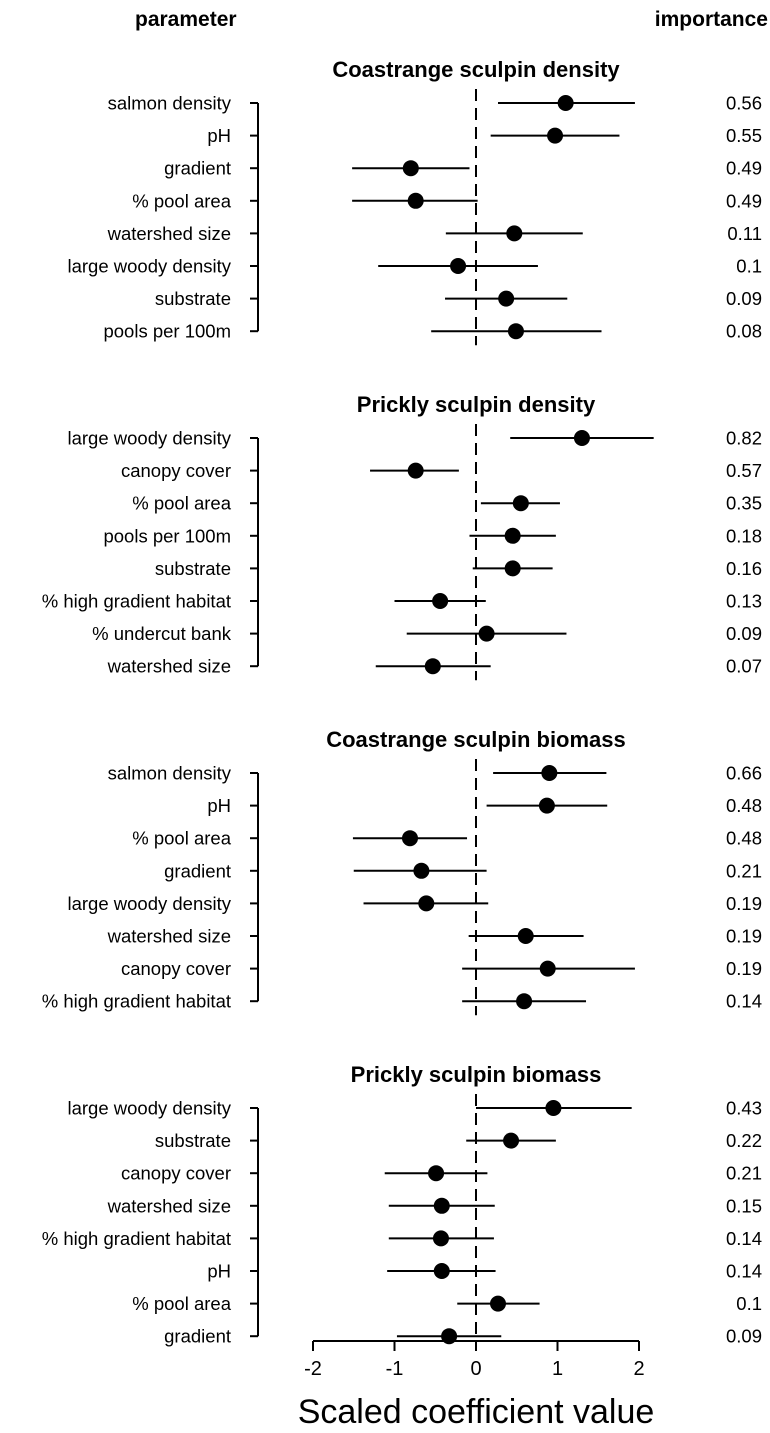 This screenshot has height=1433, width=770. I want to click on x-axis-label: Scaled coefficient value, so click(476, 1412).